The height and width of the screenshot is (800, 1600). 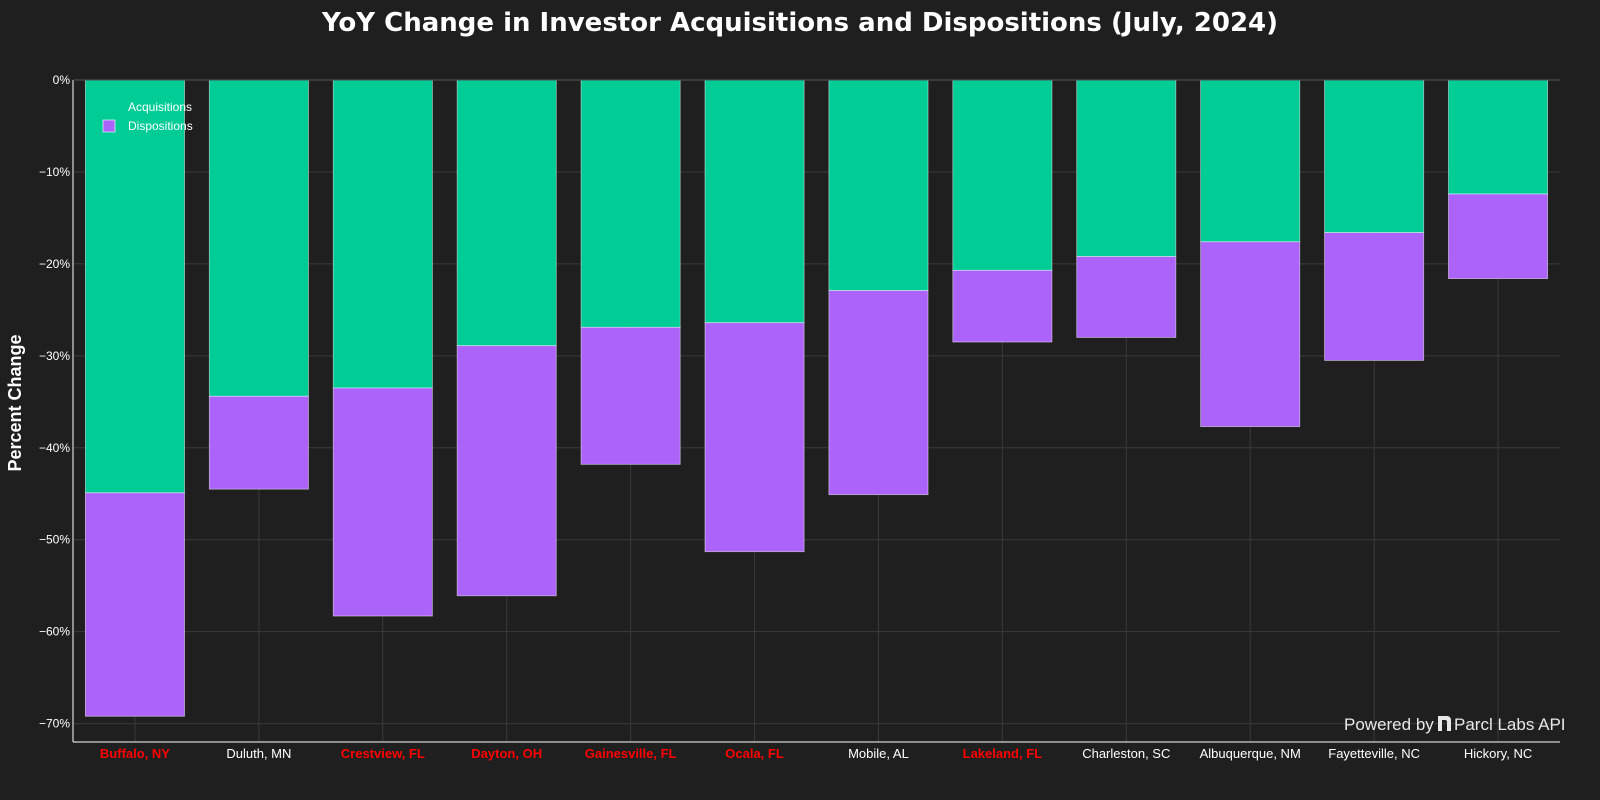 I want to click on watermark: Powered by Parcl Labs API, so click(x=1455, y=724).